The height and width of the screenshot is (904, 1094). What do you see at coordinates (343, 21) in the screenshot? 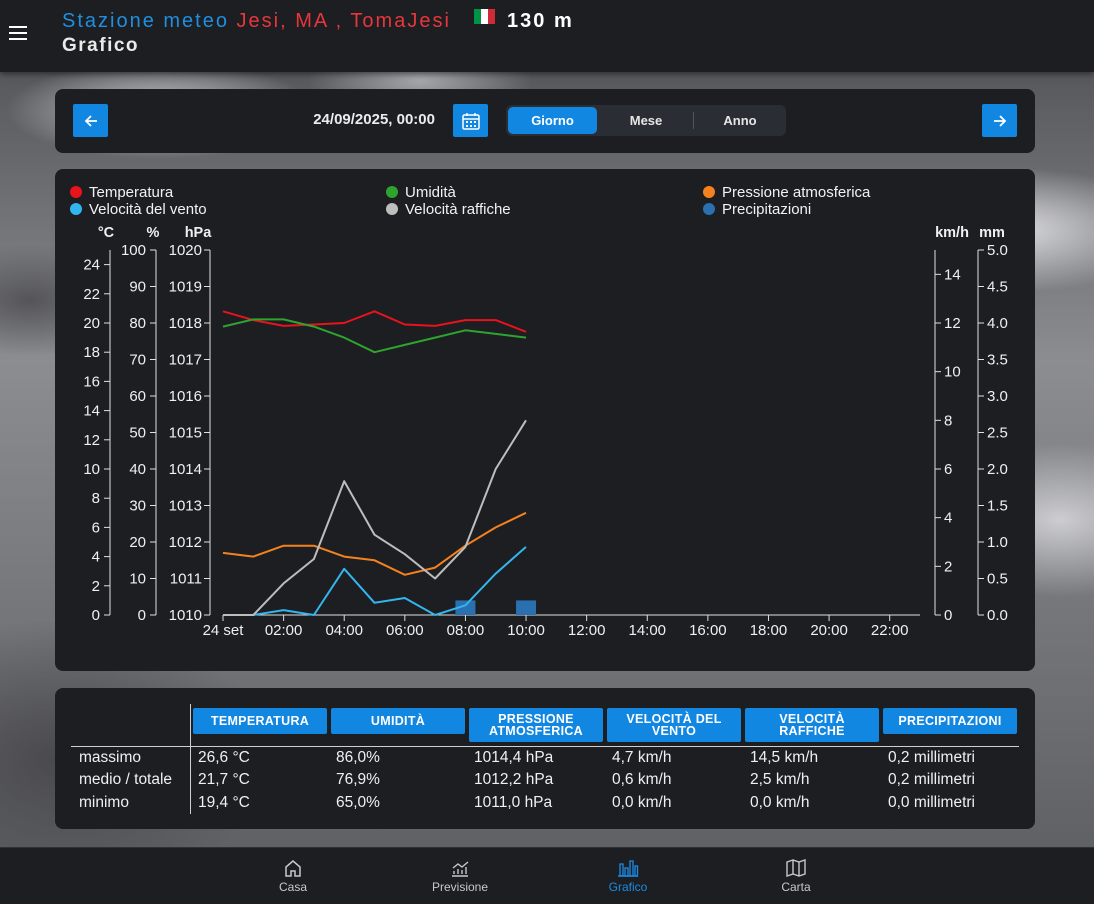
I see `station-location: Jesi, MA , TomaJesi` at bounding box center [343, 21].